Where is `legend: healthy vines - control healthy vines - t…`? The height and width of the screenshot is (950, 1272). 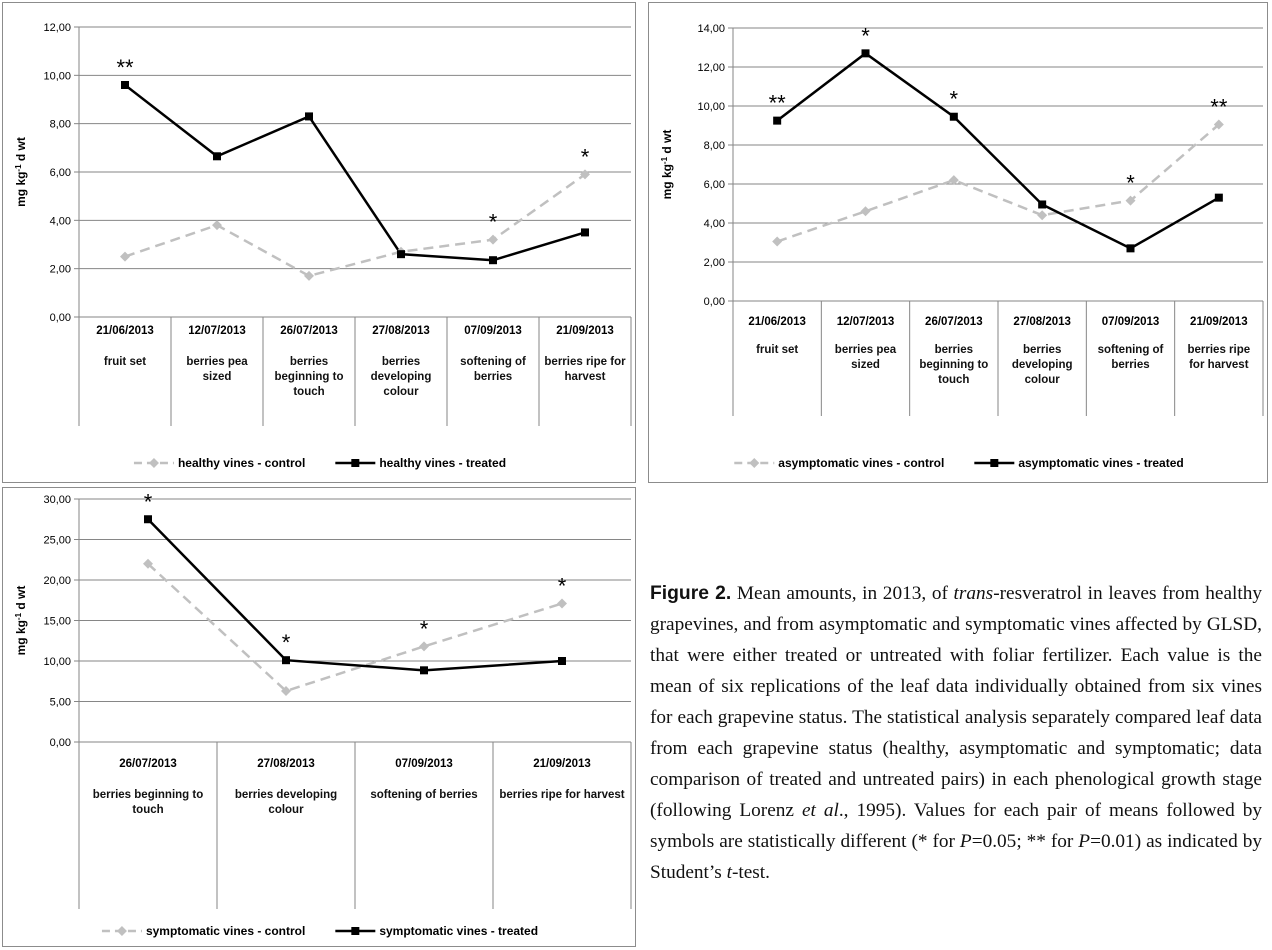
legend: healthy vines - control healthy vines - t… is located at coordinates (319, 463).